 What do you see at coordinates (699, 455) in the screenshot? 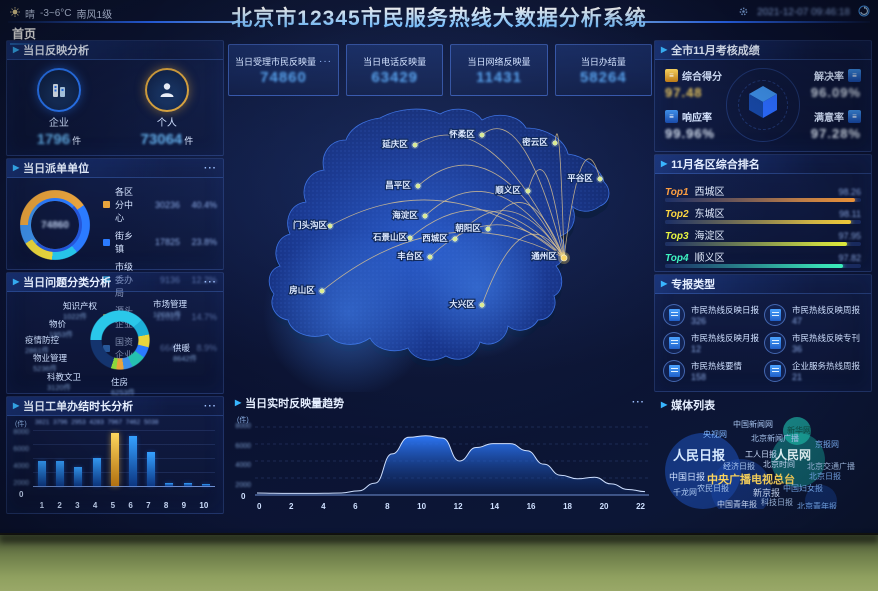
I see `media-item: 人民日报` at bounding box center [699, 455].